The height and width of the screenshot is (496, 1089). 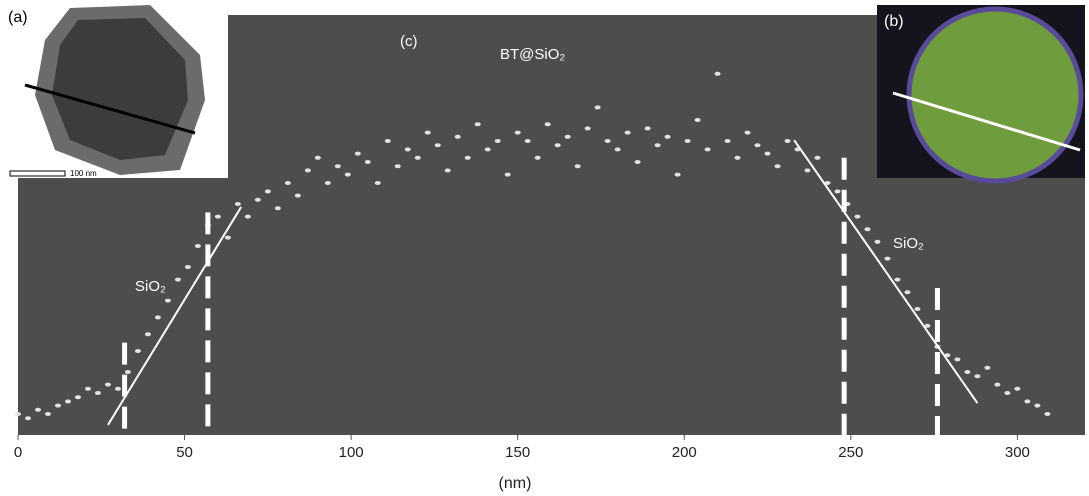 I want to click on inset-a: 100 nm (a), so click(x=114, y=89).